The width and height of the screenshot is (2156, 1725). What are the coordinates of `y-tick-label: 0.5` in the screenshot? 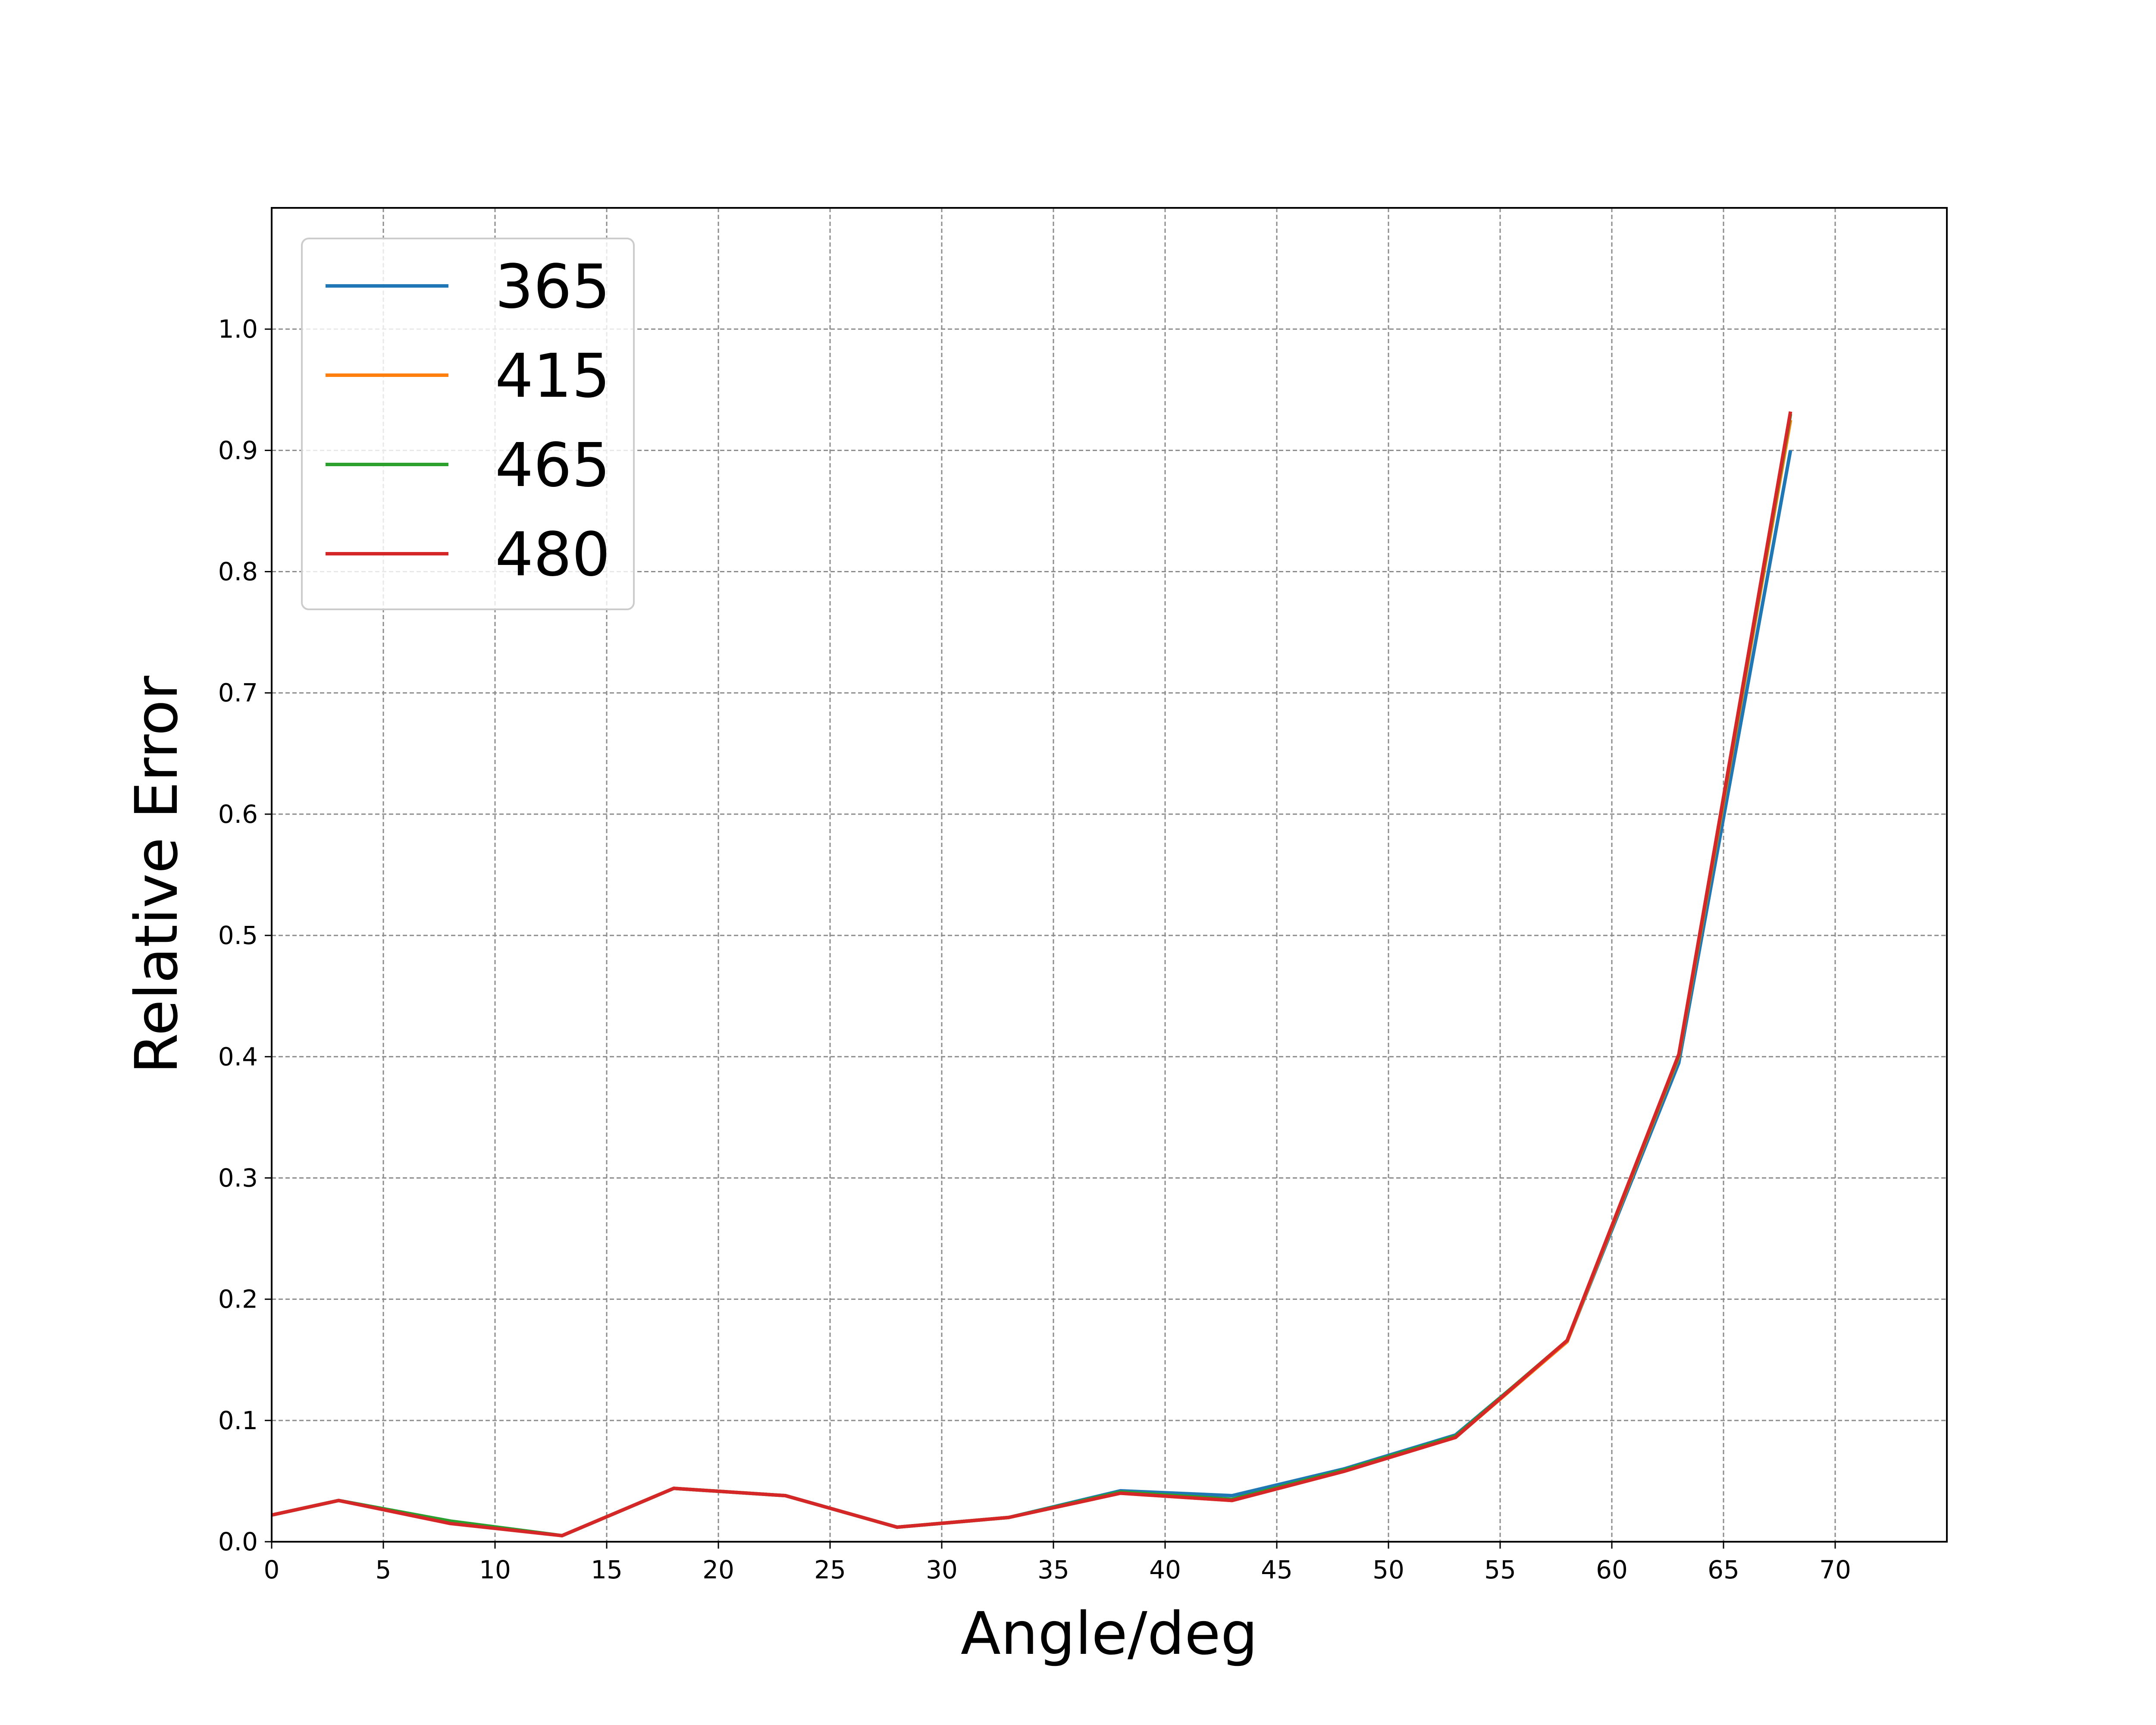 It's located at (238, 935).